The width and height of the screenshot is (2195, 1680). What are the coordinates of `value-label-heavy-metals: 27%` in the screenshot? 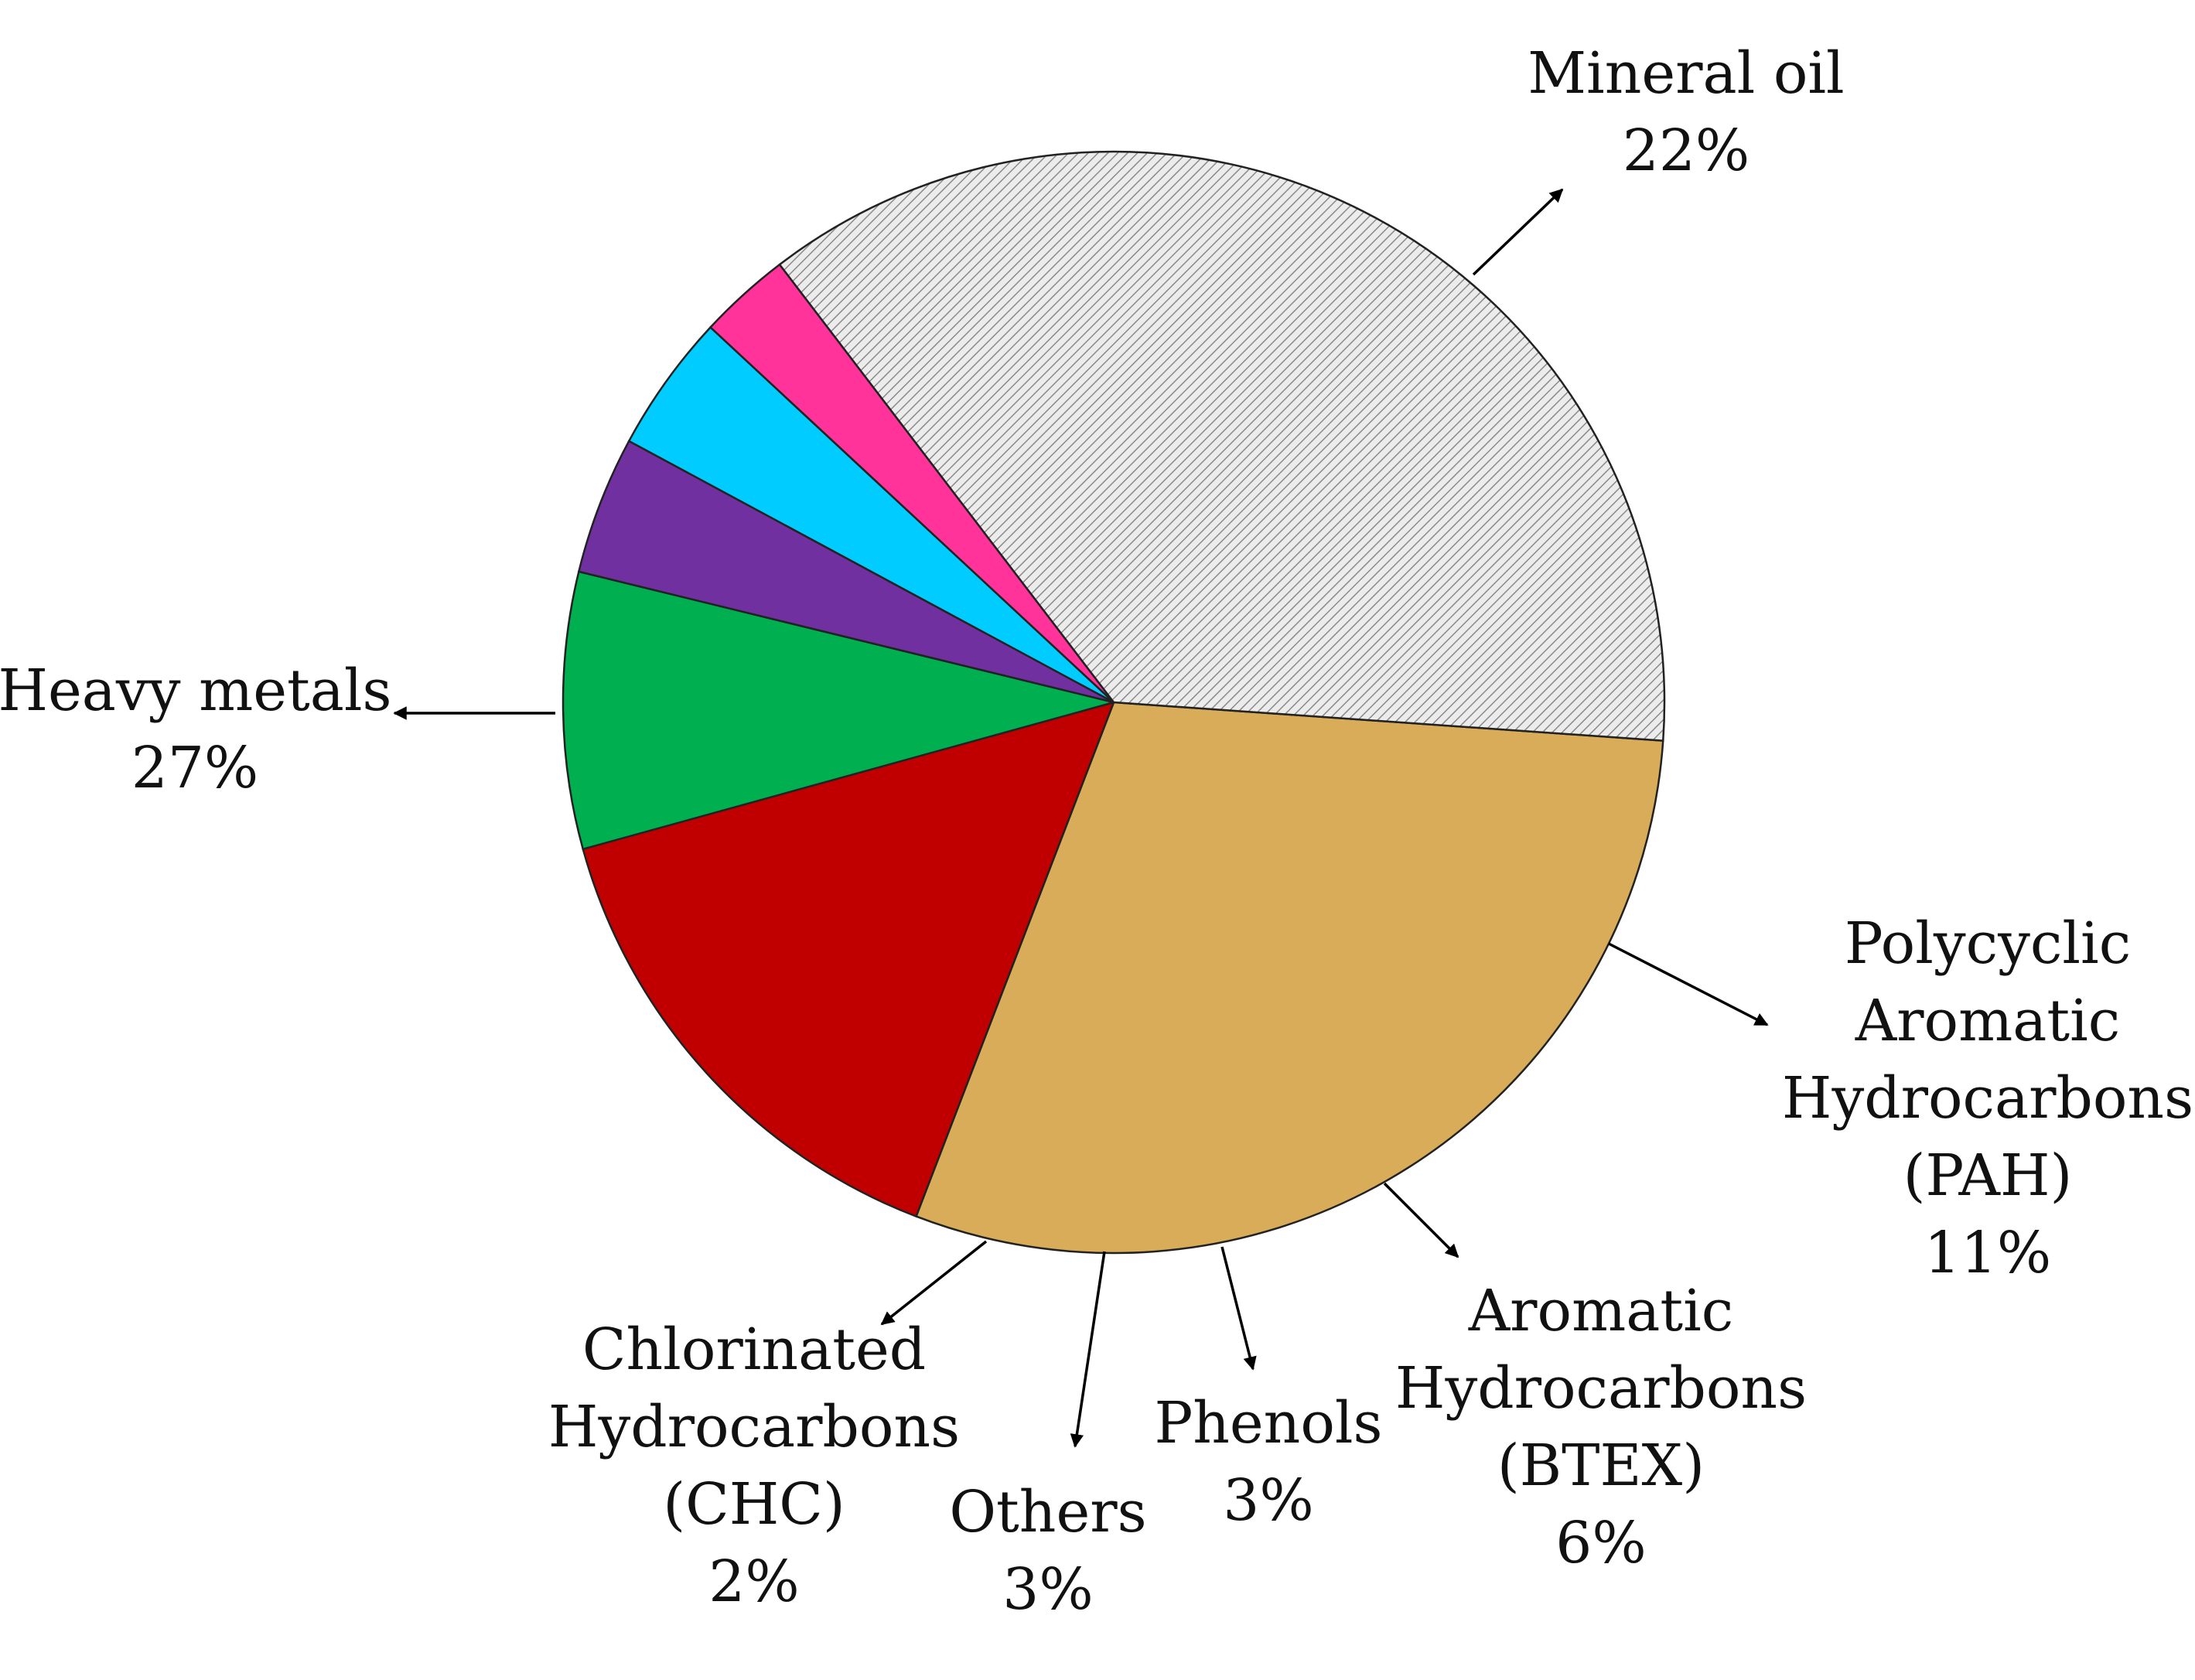 It's located at (194, 768).